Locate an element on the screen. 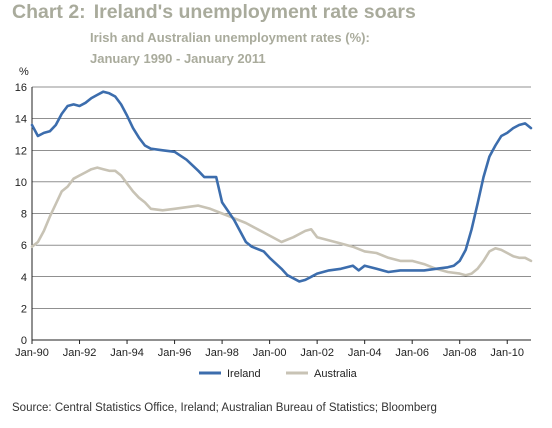 This screenshot has width=552, height=428. y-tick-label: 8 is located at coordinates (24, 215).